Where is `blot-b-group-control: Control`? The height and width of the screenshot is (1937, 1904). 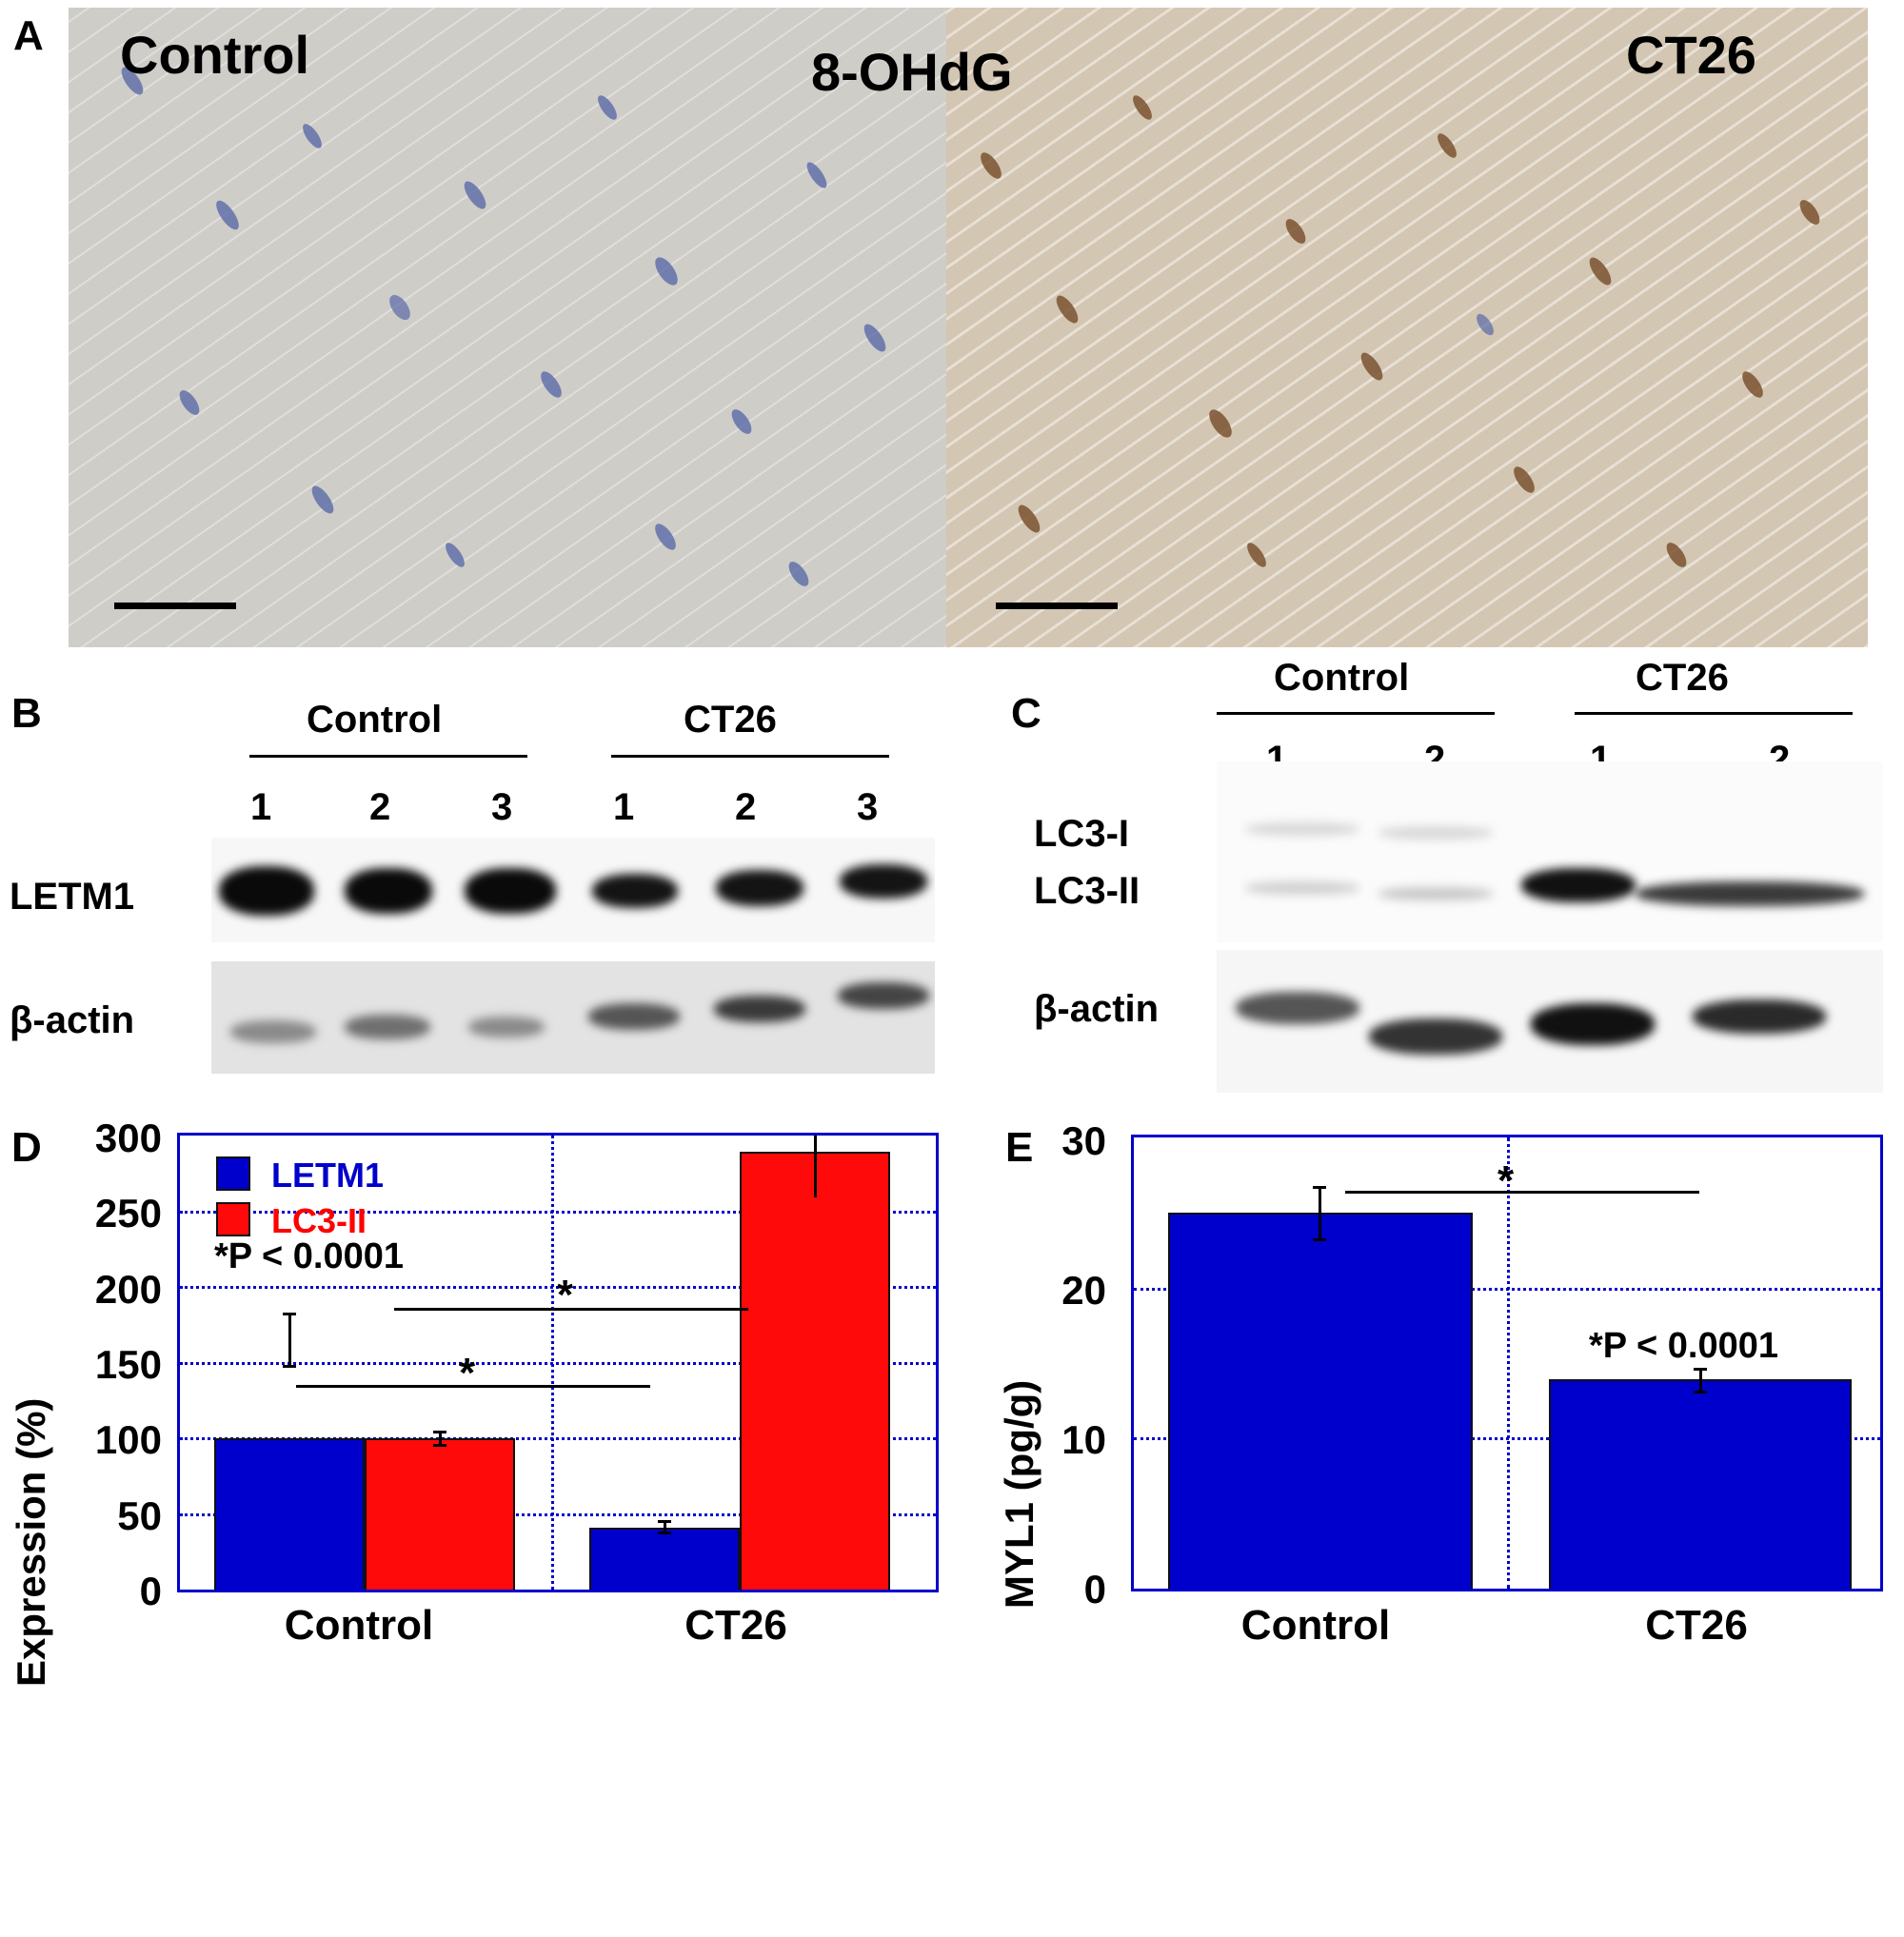 blot-b-group-control: Control is located at coordinates (375, 720).